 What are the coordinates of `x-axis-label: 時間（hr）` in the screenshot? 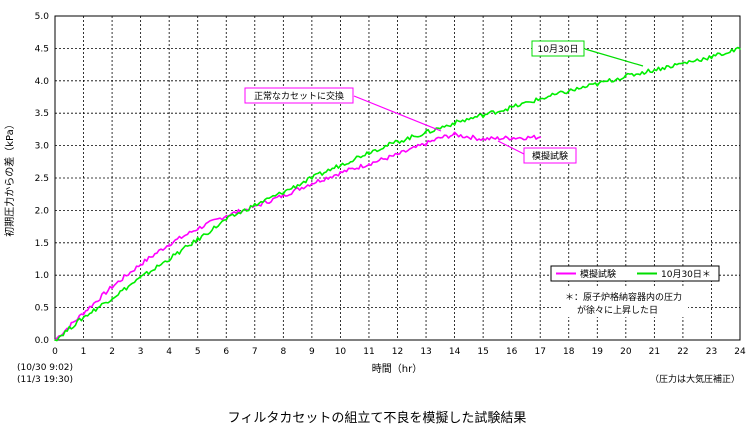 It's located at (397, 369).